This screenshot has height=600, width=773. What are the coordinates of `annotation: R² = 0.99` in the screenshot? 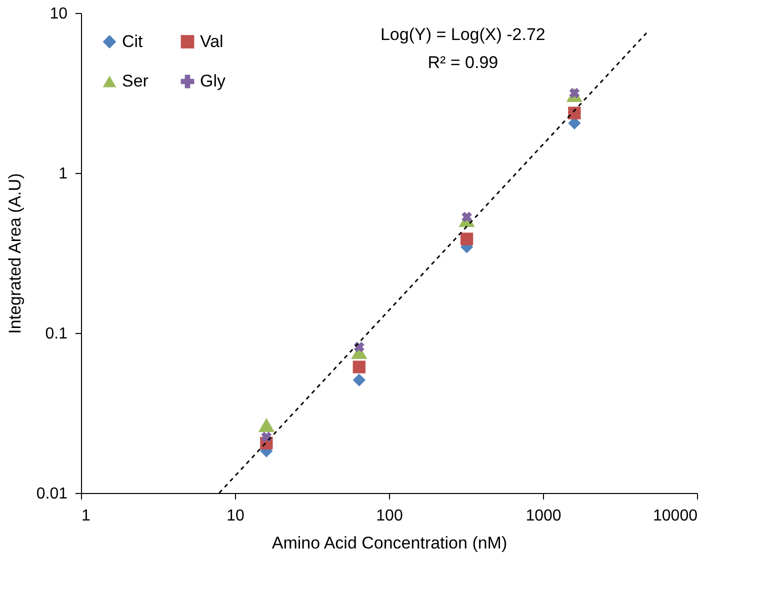 It's located at (463, 62).